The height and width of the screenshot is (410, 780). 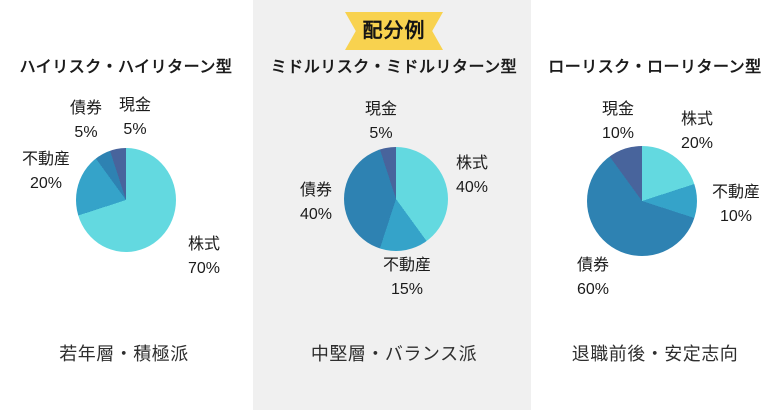 What do you see at coordinates (736, 204) in the screenshot?
I see `pie-label-realestate: 不動産 10%` at bounding box center [736, 204].